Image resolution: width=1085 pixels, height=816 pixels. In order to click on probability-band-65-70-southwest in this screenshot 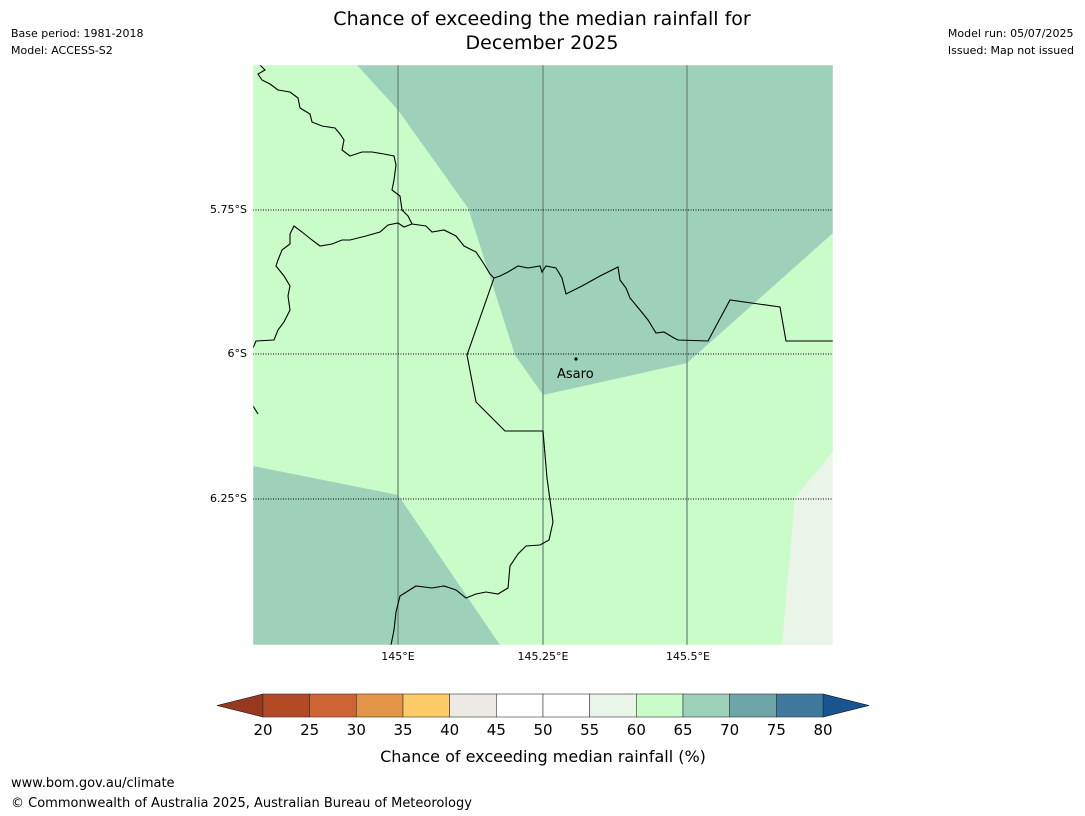, I will do `click(376, 555)`.